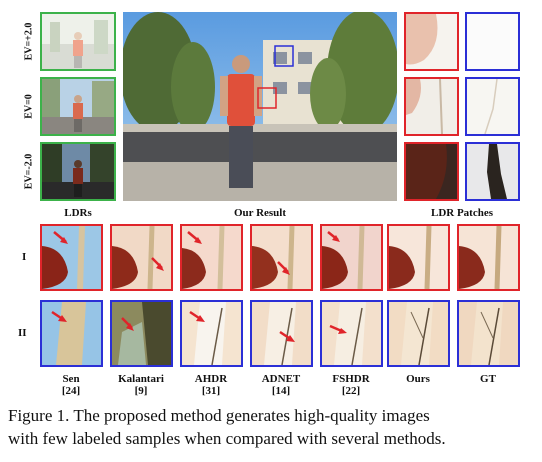 The width and height of the screenshot is (542, 462). Describe the element at coordinates (488, 257) in the screenshot. I see `row-i-gt` at that location.